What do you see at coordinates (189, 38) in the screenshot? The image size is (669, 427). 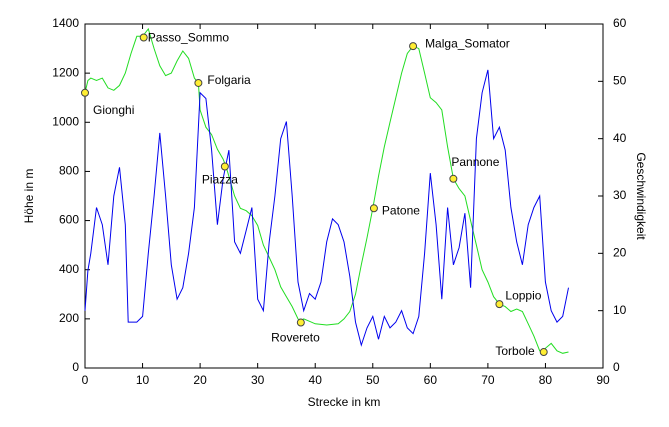 I see `waypoint-label: Passo_Sommo` at bounding box center [189, 38].